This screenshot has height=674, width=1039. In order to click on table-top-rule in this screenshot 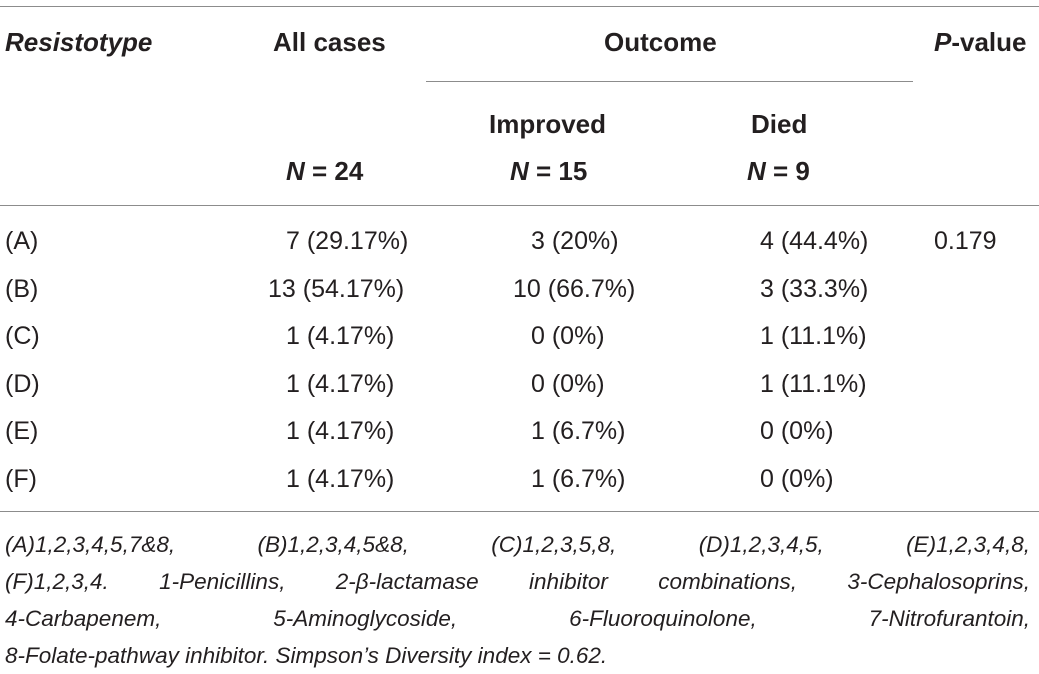, I will do `click(519, 6)`.